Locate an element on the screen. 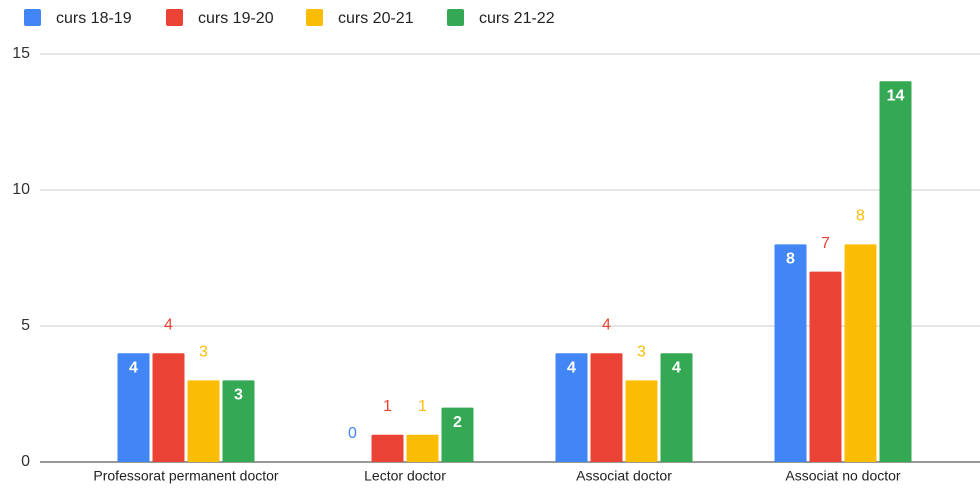  y-tick-label: 5 is located at coordinates (25, 325).